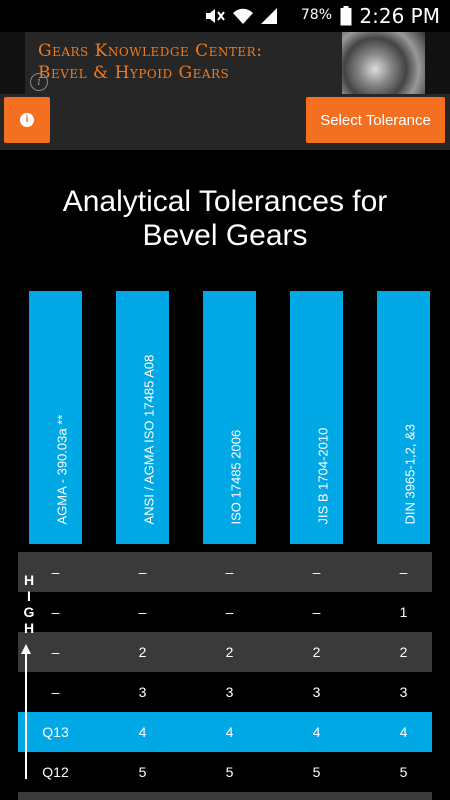 The height and width of the screenshot is (800, 450). I want to click on status-icons, so click(241, 16).